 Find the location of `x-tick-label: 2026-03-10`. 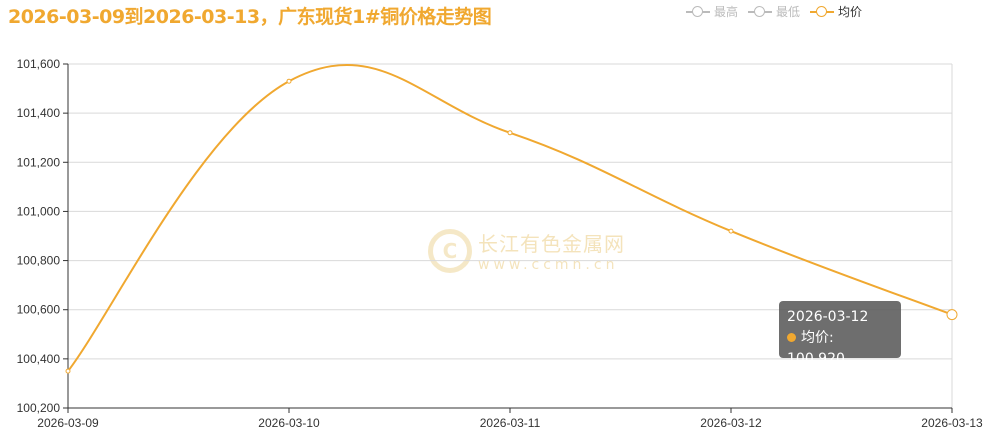

x-tick-label: 2026-03-10 is located at coordinates (289, 423).